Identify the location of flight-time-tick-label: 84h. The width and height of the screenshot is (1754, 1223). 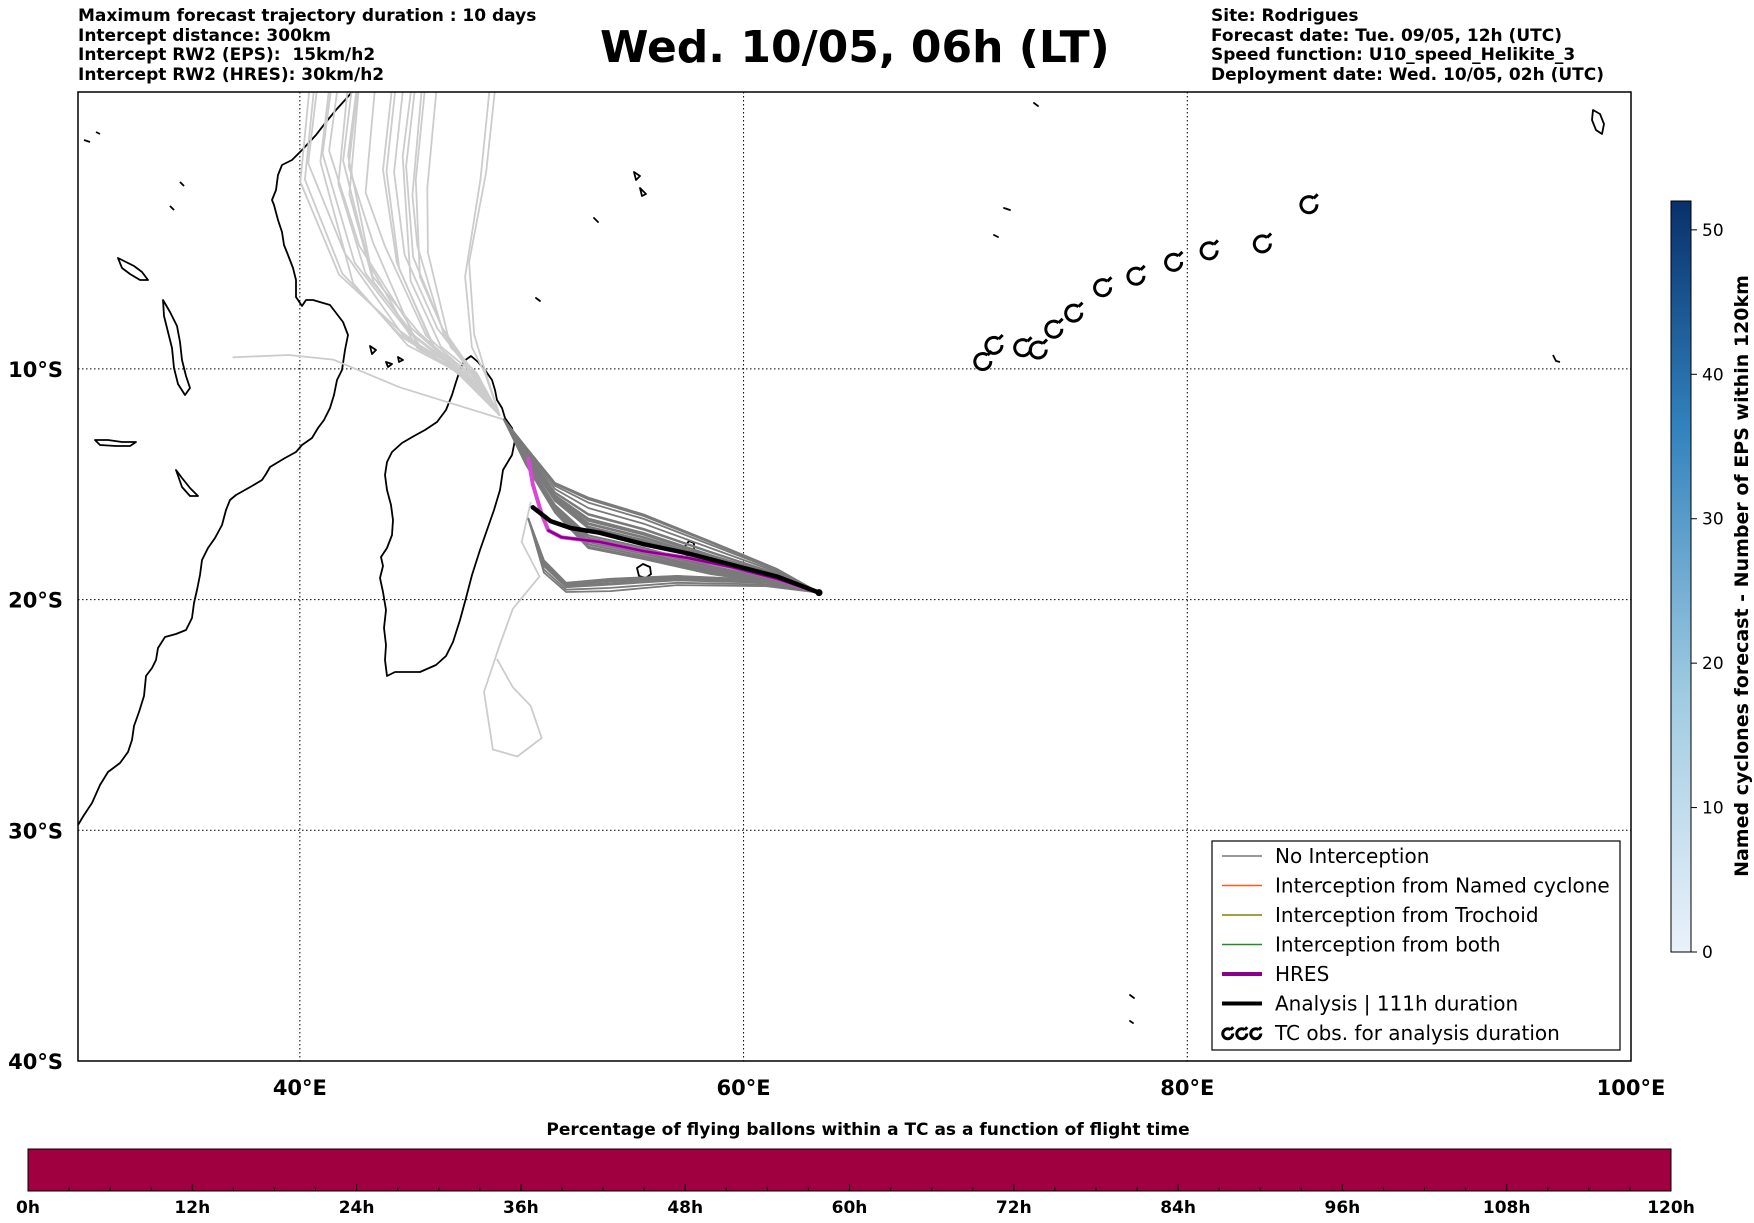
(1178, 1208).